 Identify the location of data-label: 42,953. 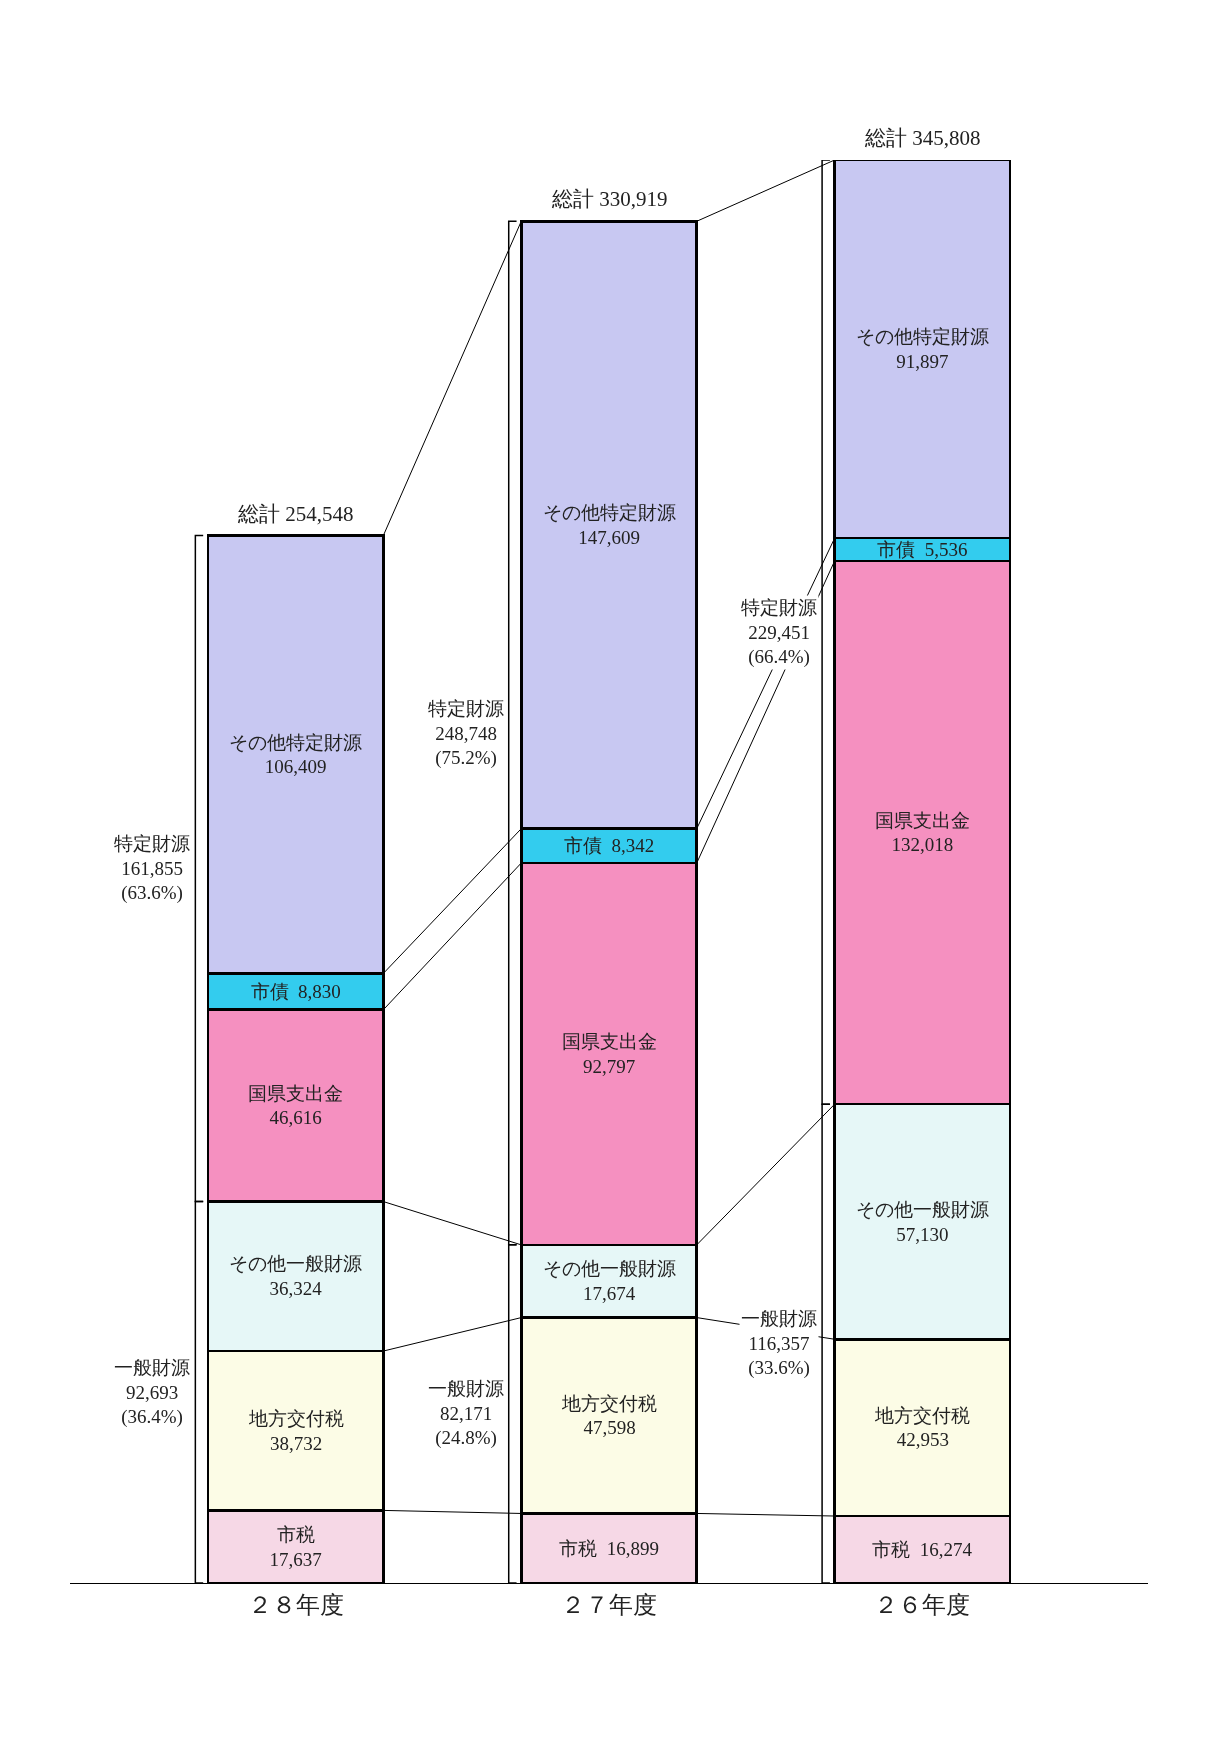
(922, 1440).